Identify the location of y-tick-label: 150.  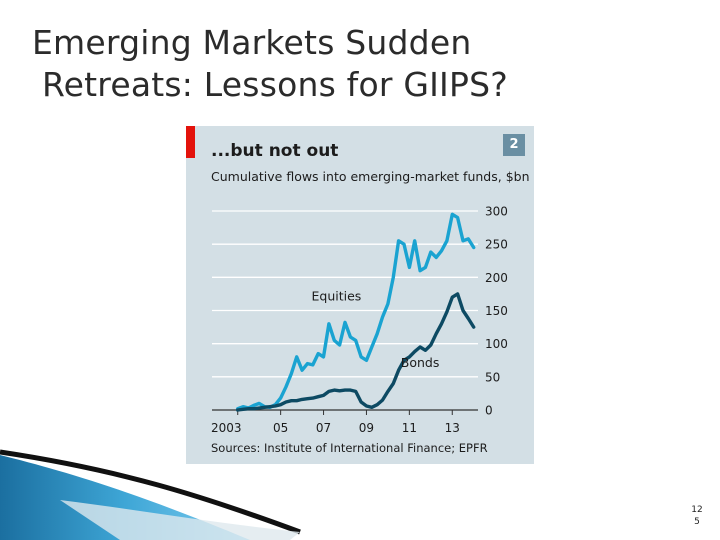
(496, 311).